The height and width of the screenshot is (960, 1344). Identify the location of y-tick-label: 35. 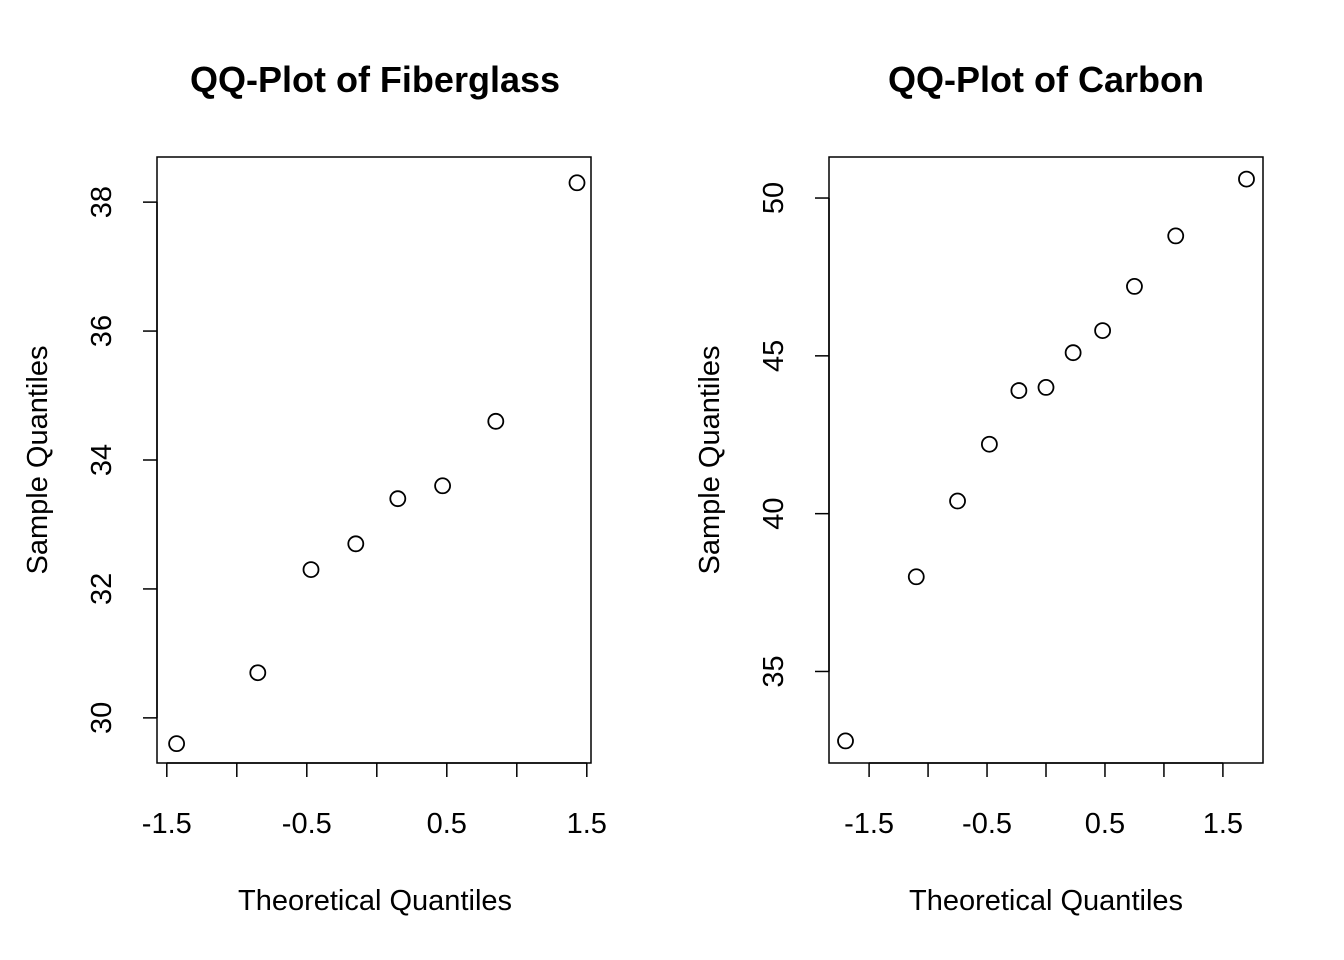
(774, 671).